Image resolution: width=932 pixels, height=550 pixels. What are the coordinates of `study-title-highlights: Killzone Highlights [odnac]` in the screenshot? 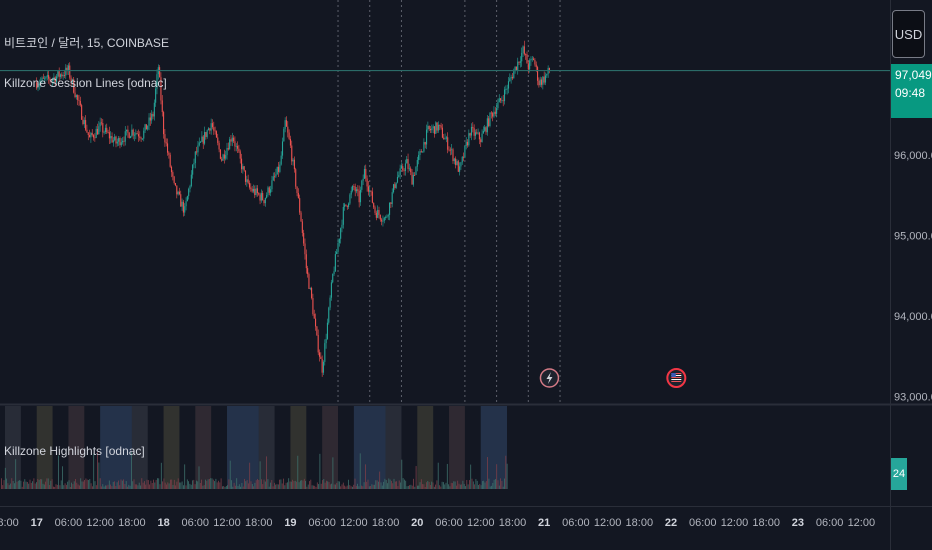 It's located at (74, 451).